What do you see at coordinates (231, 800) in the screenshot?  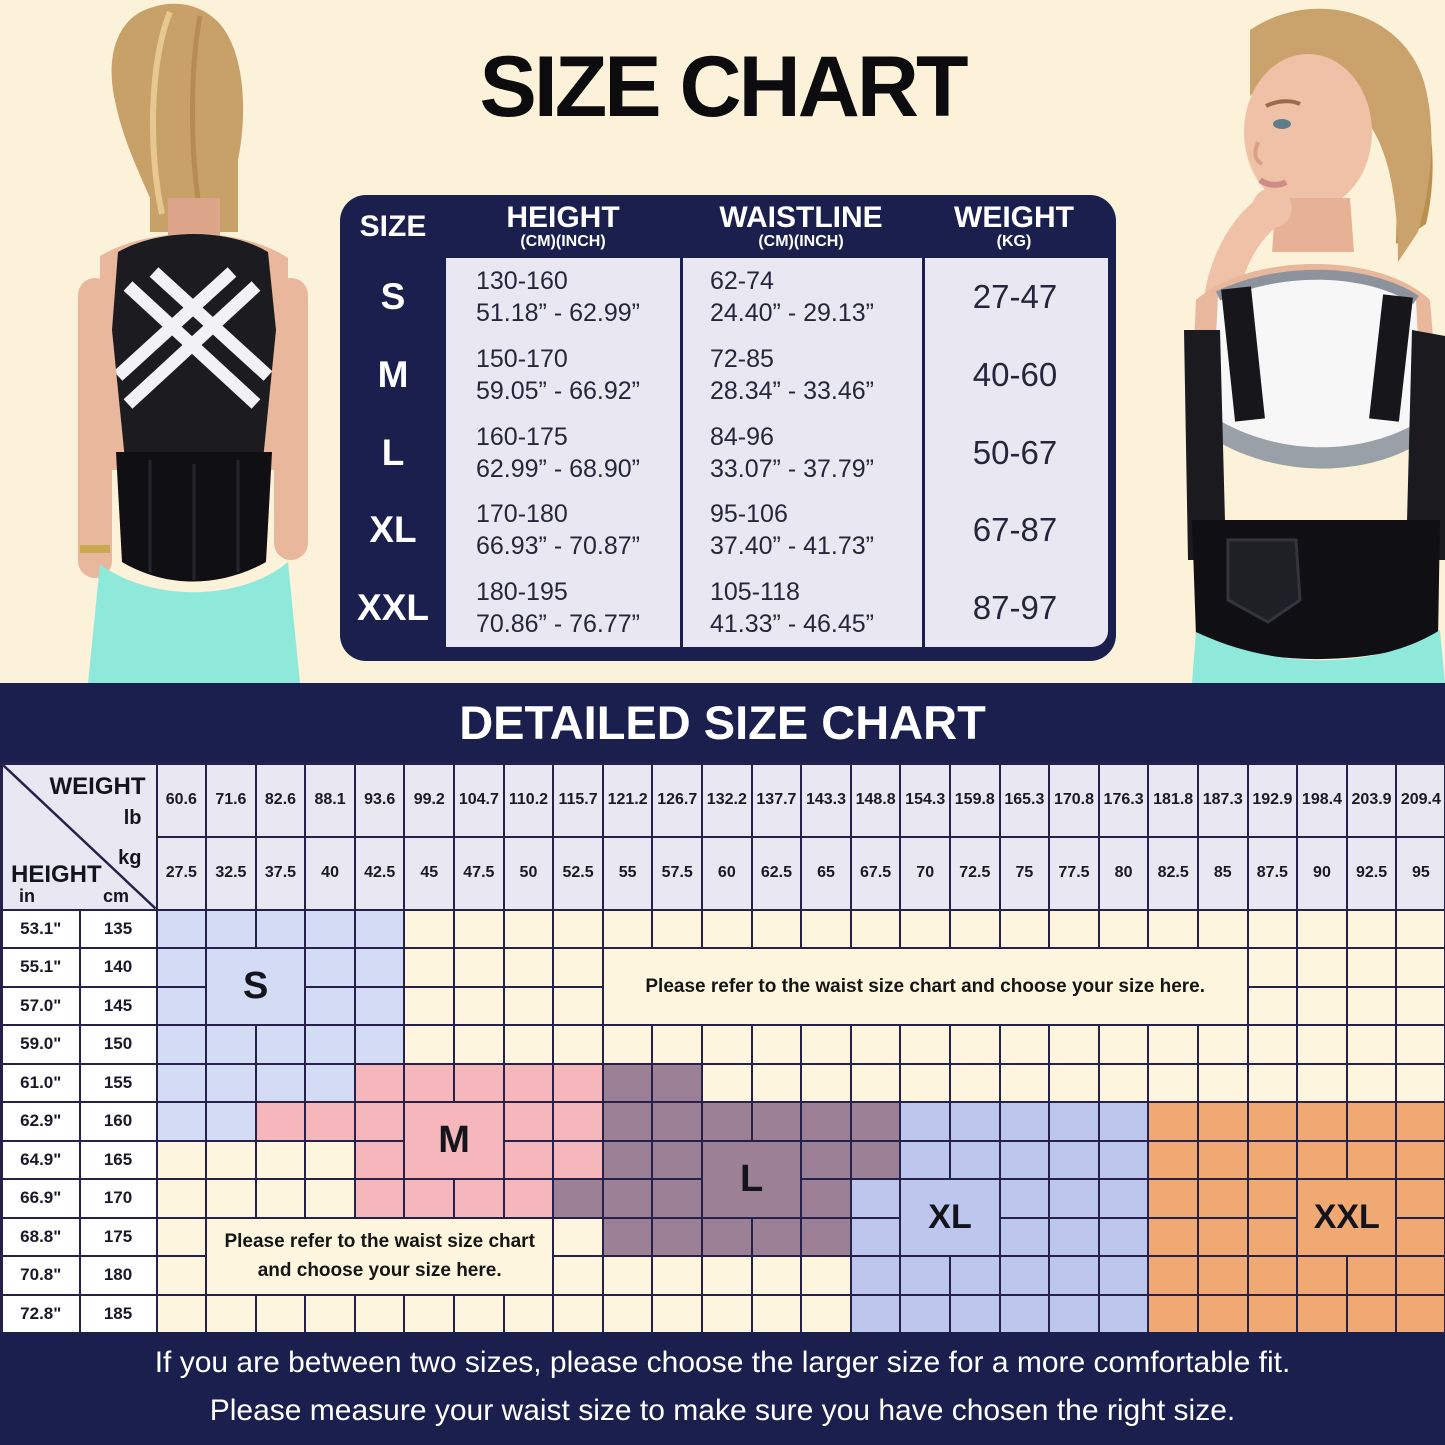 I see `weight-lb-cell: 71.6` at bounding box center [231, 800].